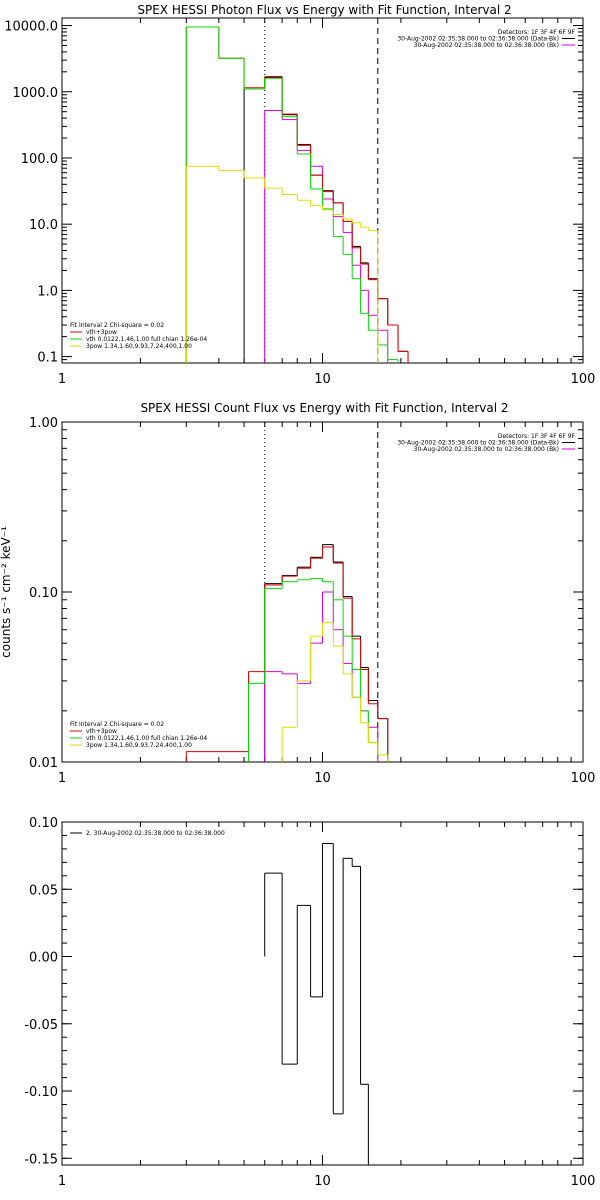  Describe the element at coordinates (31, 27) in the screenshot. I see `y-tick-label: 10000.0` at that location.